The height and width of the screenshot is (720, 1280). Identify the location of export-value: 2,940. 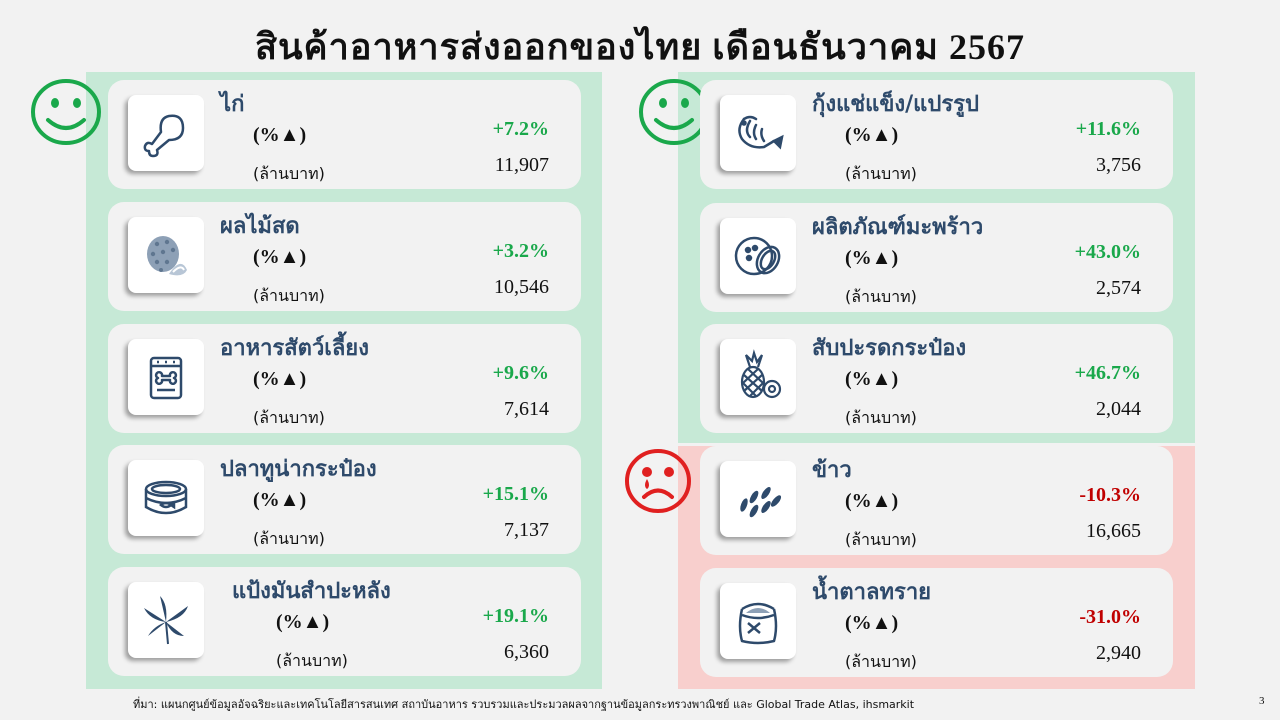
(1118, 653).